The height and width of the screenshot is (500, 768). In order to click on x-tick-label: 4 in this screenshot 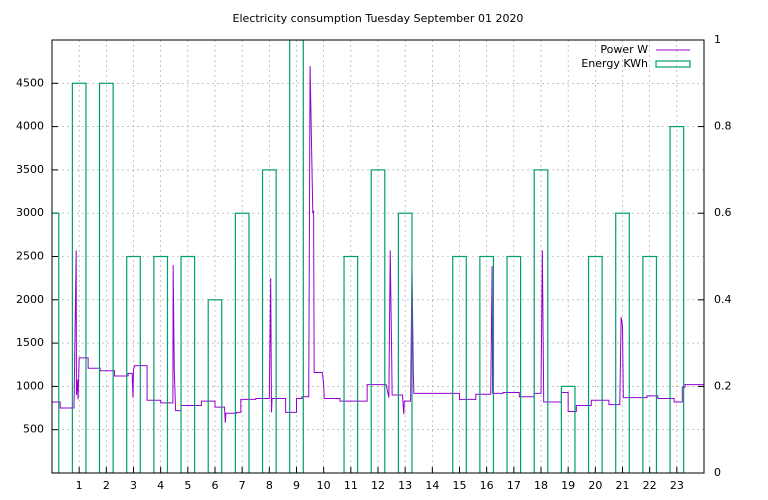, I will do `click(160, 485)`.